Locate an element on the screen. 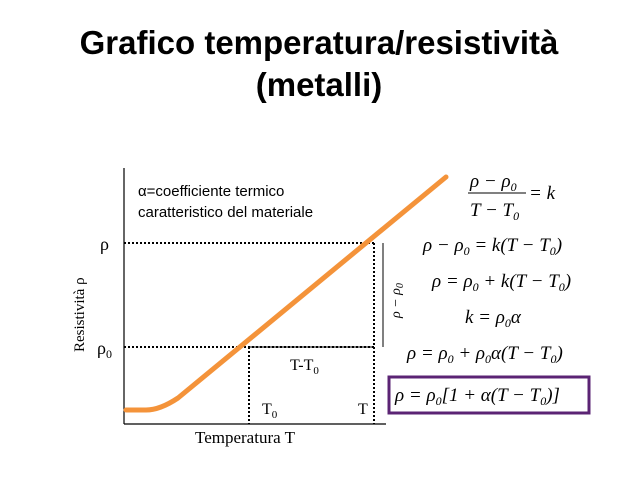  eq6: ρ = ρ0[1 + α(T − T0)] is located at coordinates (477, 396).